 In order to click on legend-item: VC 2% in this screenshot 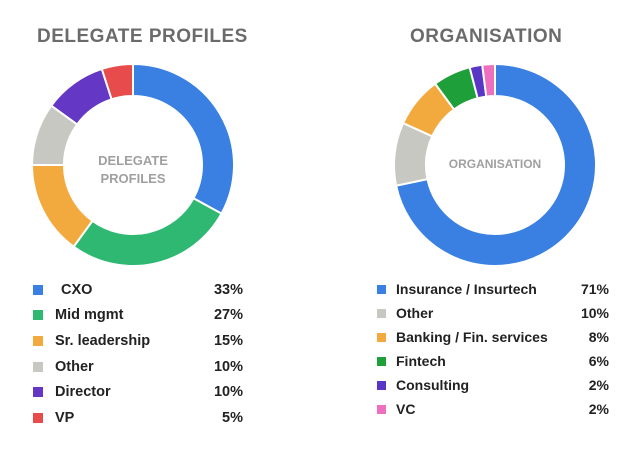, I will do `click(493, 409)`.